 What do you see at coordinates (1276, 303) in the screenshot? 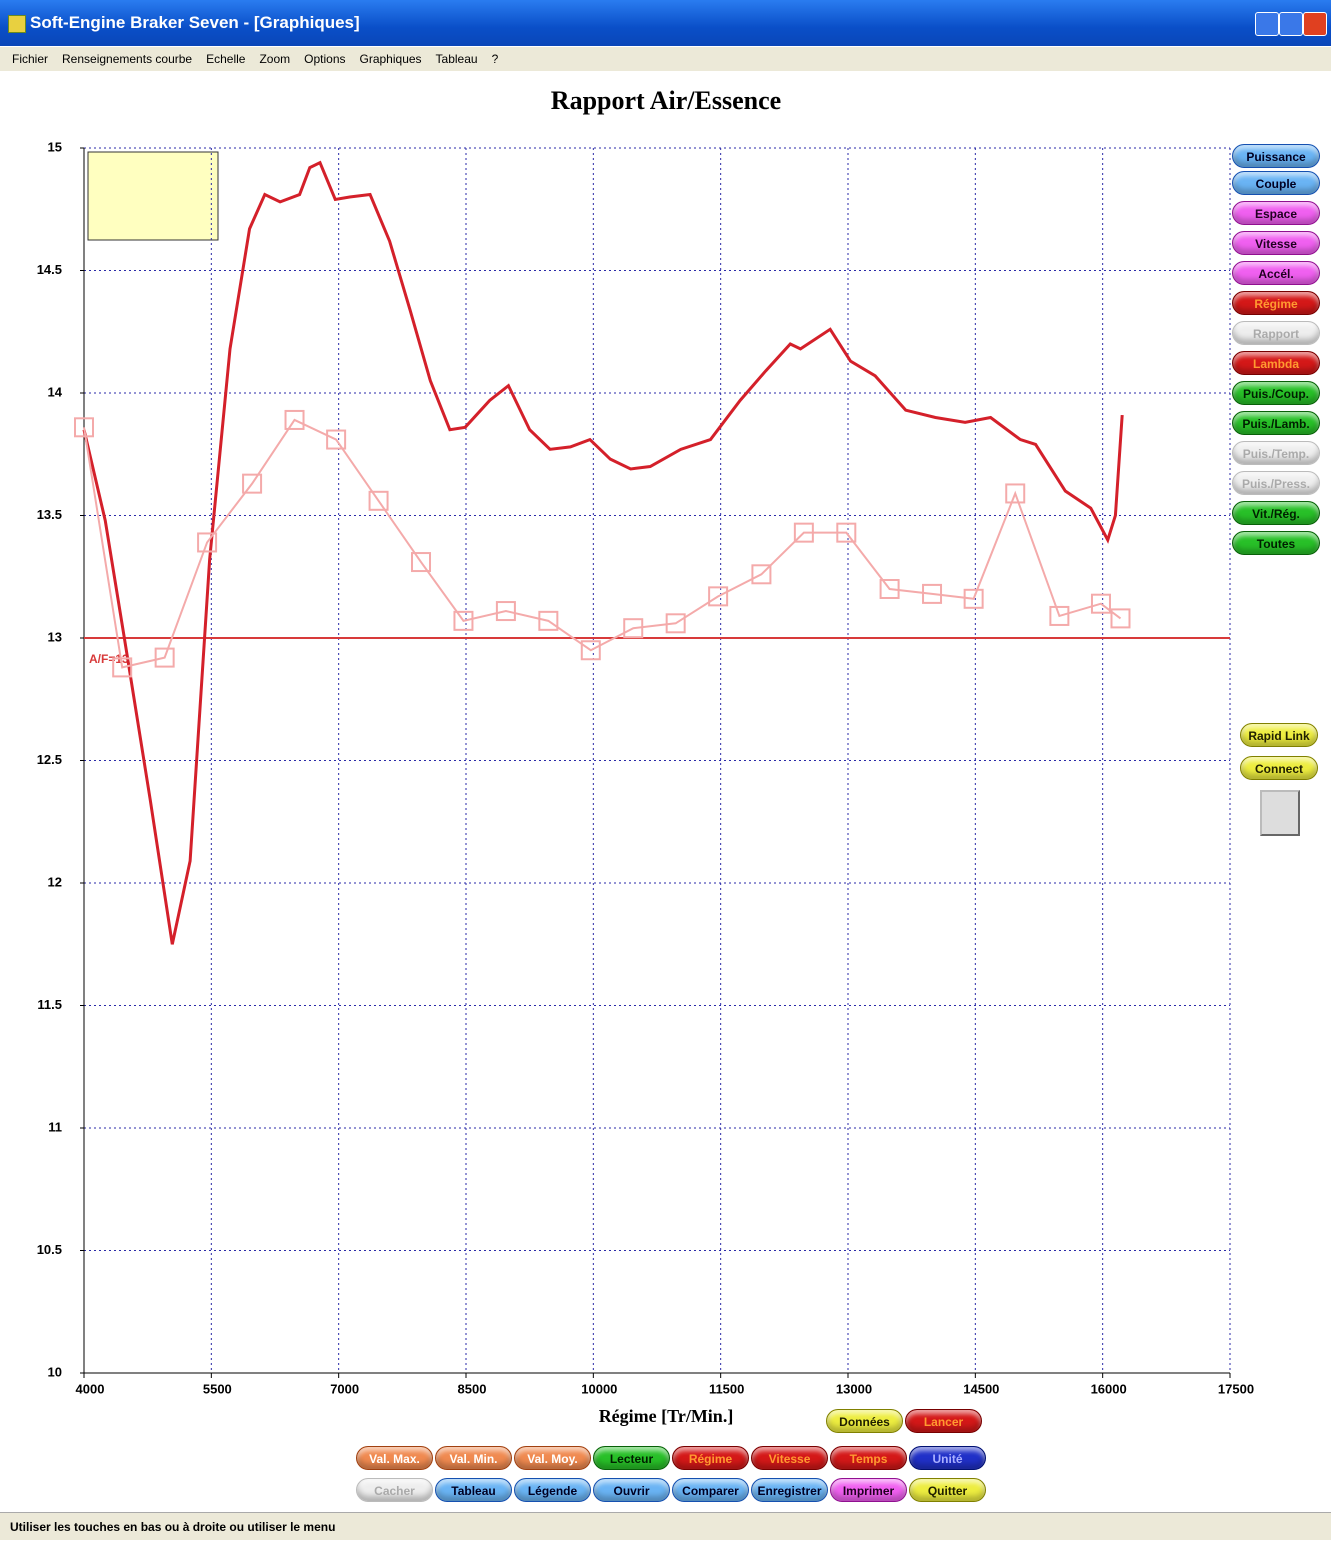
I see `side-button: Régime` at bounding box center [1276, 303].